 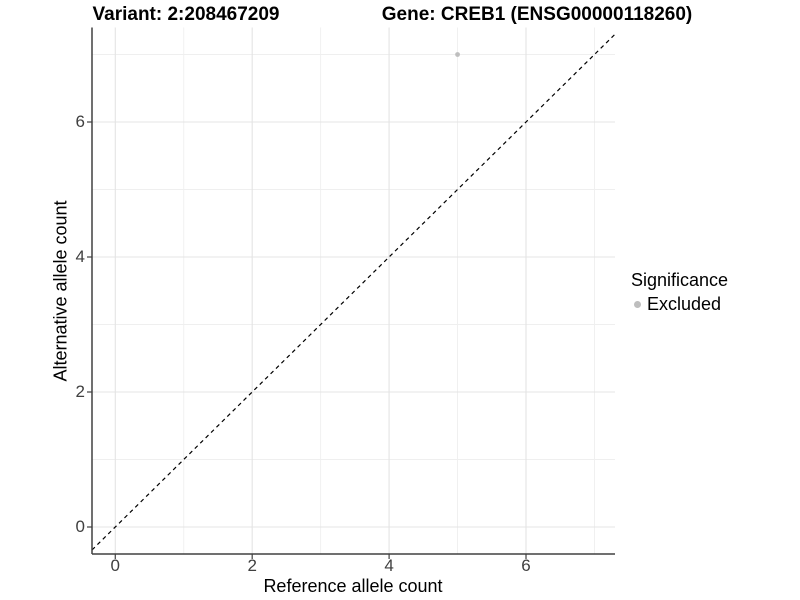 What do you see at coordinates (60, 291) in the screenshot?
I see `y-axis-title: Alternative allele count` at bounding box center [60, 291].